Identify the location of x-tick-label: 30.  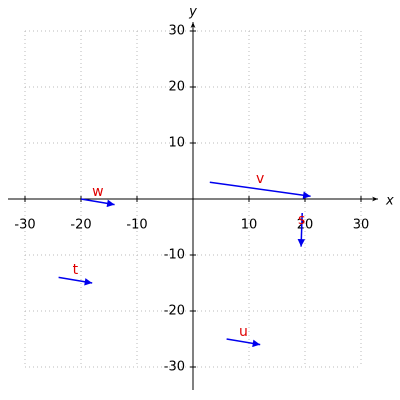
(361, 225).